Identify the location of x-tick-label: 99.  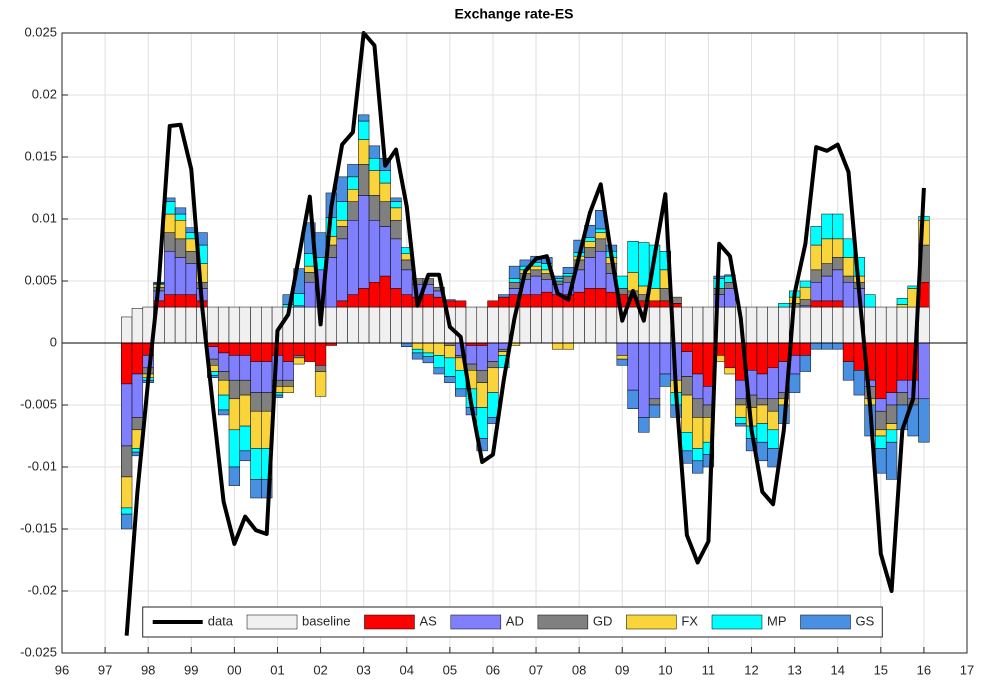
(191, 669).